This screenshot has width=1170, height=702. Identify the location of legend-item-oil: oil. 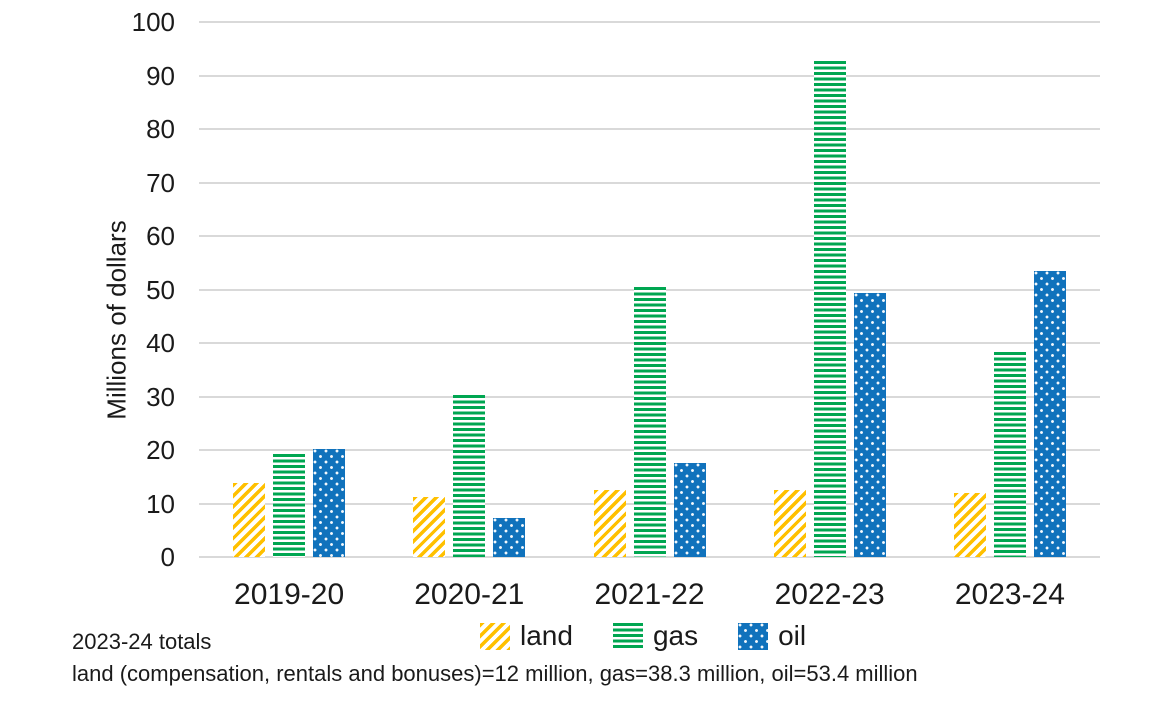
(772, 636).